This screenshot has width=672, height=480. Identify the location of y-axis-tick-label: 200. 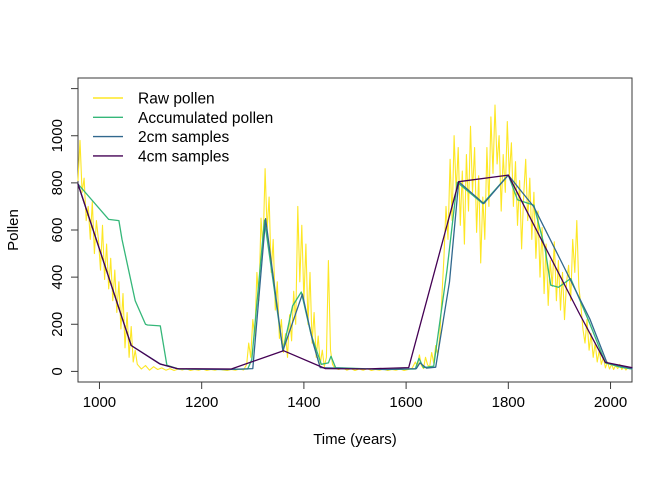
(57, 324).